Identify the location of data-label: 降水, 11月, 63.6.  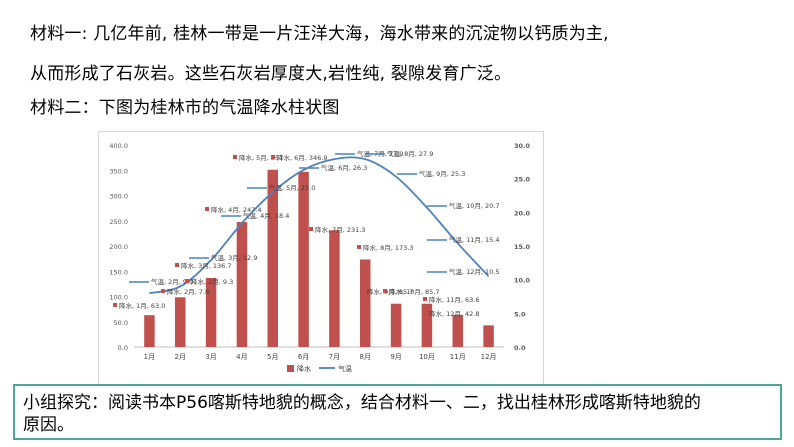
(454, 299).